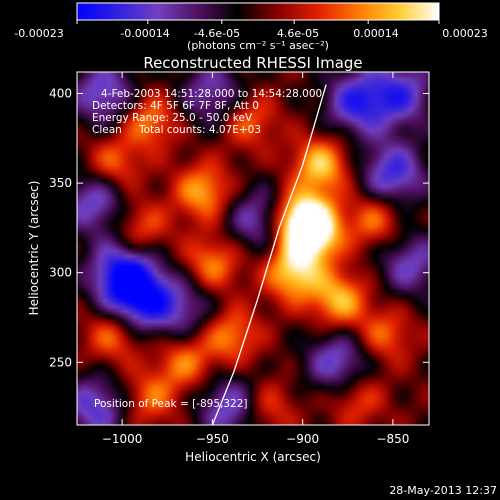  Describe the element at coordinates (212, 439) in the screenshot. I see `x-tick-label: −950` at that location.